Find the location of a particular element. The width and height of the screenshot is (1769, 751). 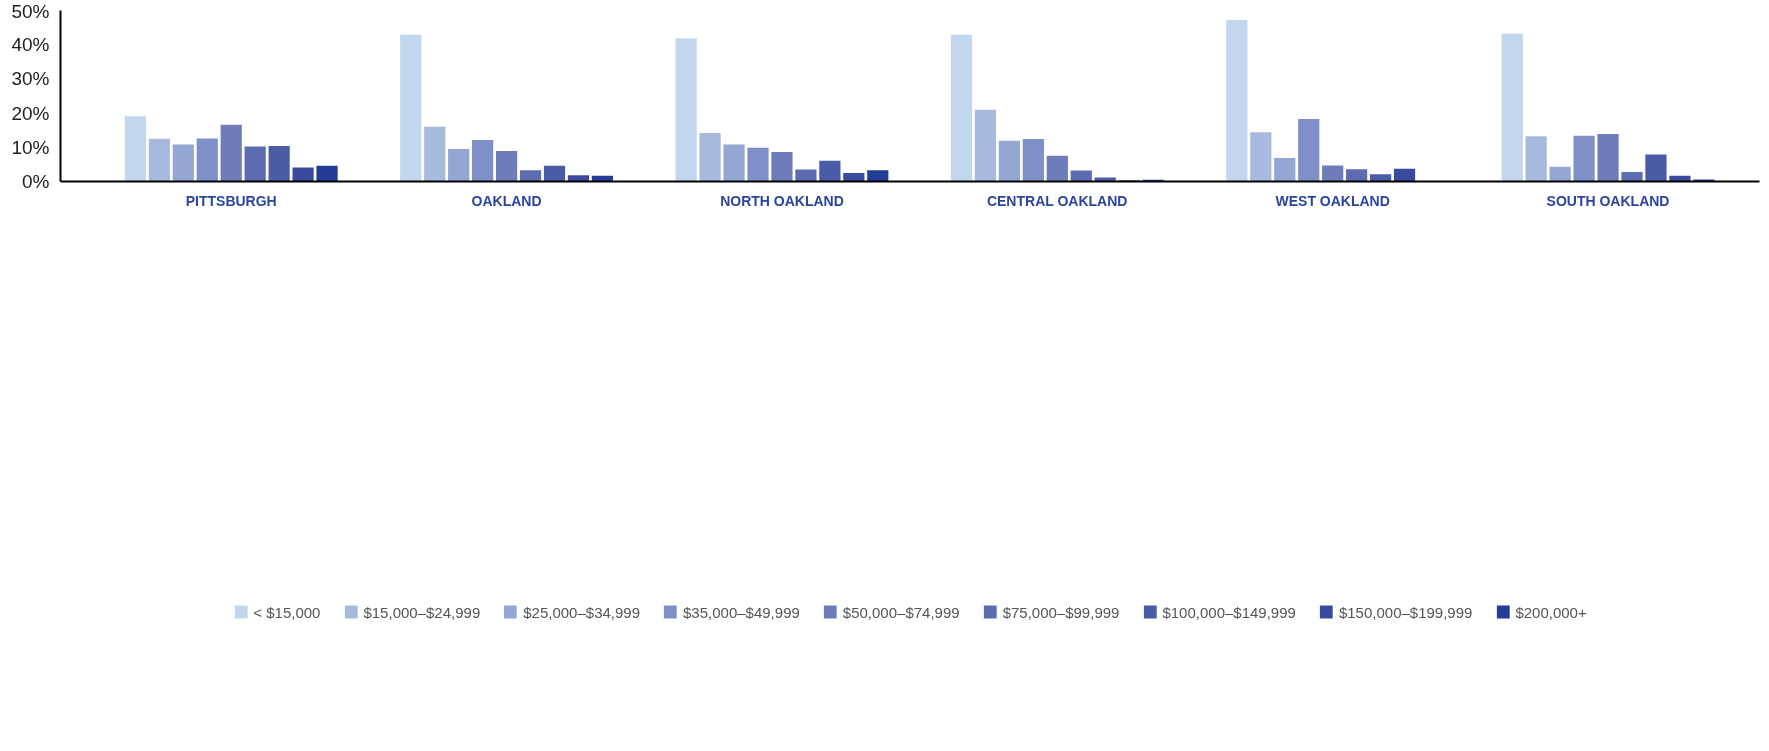

legend-label: $35,000–$49,999 is located at coordinates (741, 612).